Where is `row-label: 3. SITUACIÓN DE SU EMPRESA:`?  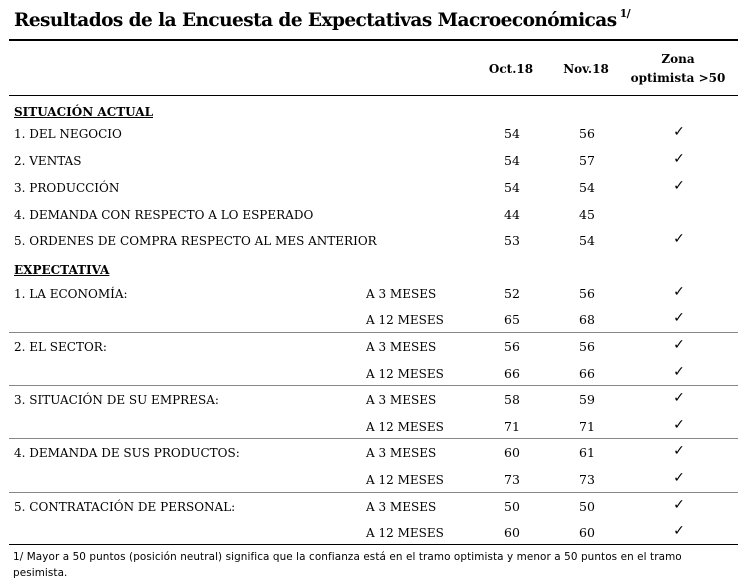
row-label: 3. SITUACIÓN DE SU EMPRESA: is located at coordinates (116, 400).